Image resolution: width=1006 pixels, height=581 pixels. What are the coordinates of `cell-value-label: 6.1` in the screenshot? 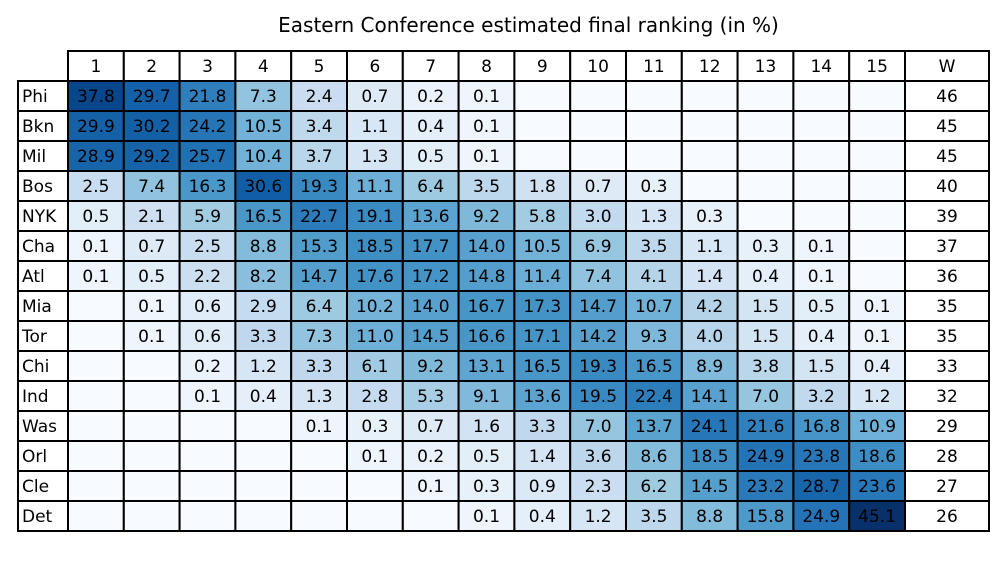 It's located at (374, 367).